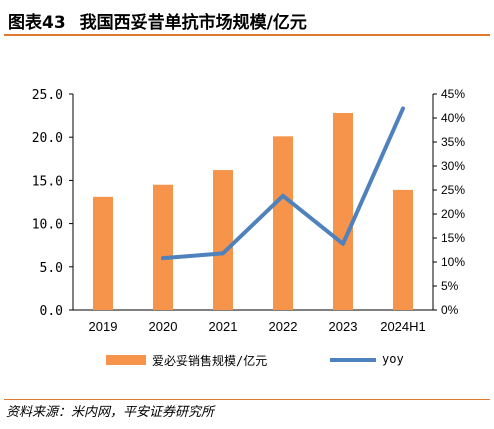 This screenshot has height=429, width=494. What do you see at coordinates (453, 262) in the screenshot?
I see `y-right-tick-label: 10%` at bounding box center [453, 262].